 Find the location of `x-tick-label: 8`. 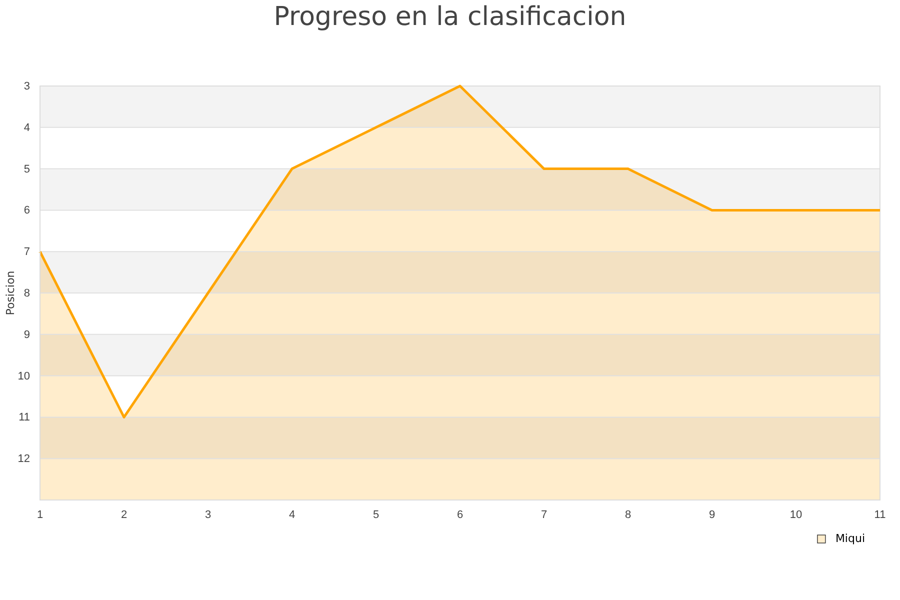

x-tick-label: 8 is located at coordinates (628, 514).